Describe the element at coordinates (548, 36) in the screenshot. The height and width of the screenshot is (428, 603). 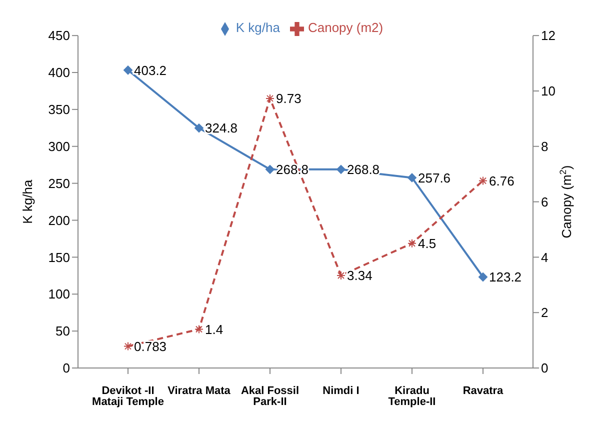
I see `y2-tick-label: 12` at that location.